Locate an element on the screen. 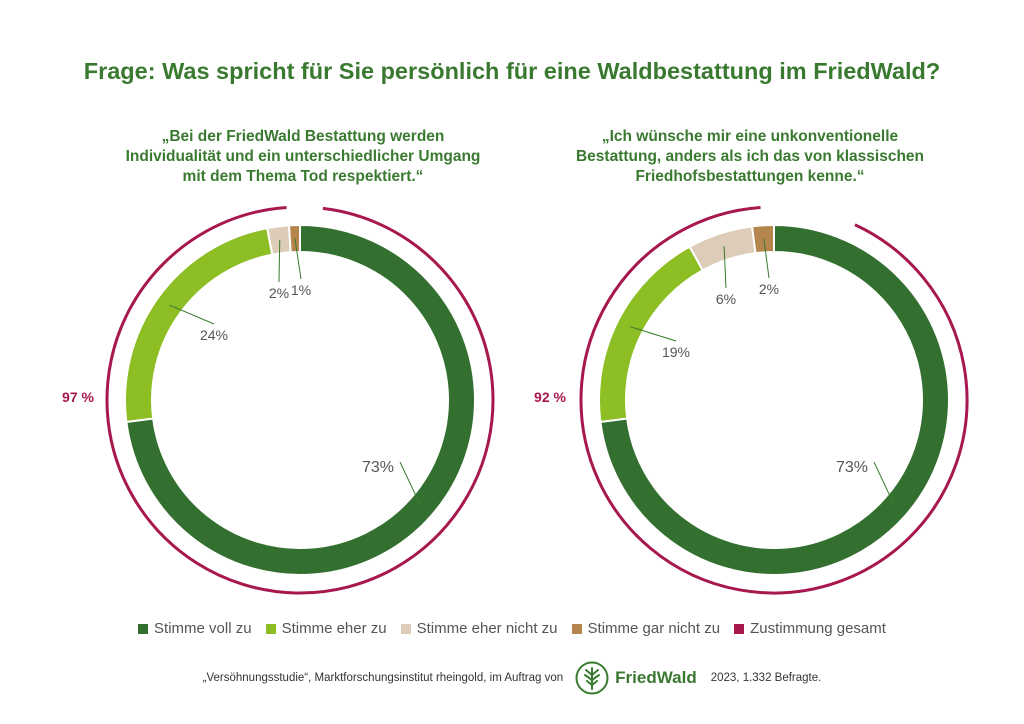 The height and width of the screenshot is (724, 1024). slice-label-1-2: 24% is located at coordinates (214, 335).